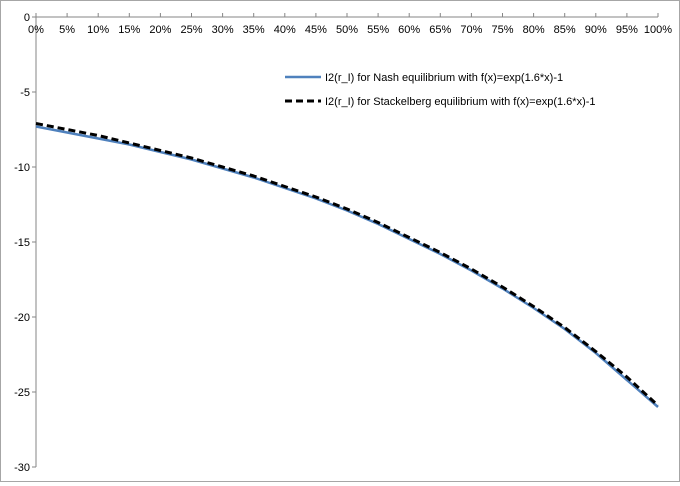  What do you see at coordinates (534, 30) in the screenshot?
I see `x-tick-label: 80%` at bounding box center [534, 30].